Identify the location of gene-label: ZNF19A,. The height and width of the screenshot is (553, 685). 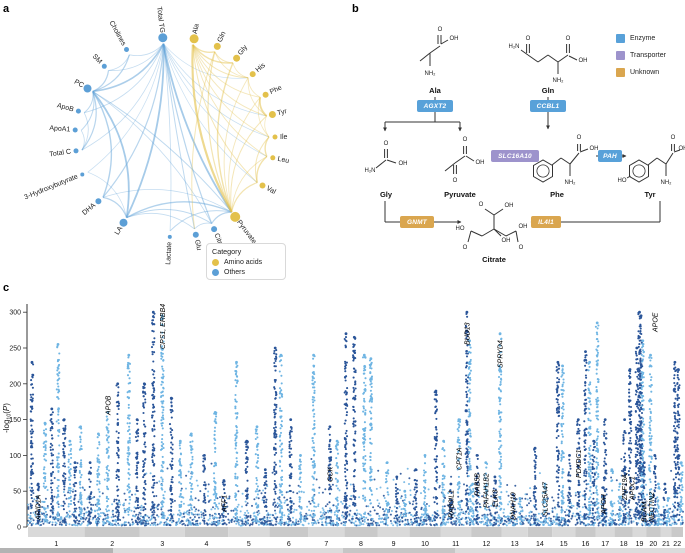
(625, 486).